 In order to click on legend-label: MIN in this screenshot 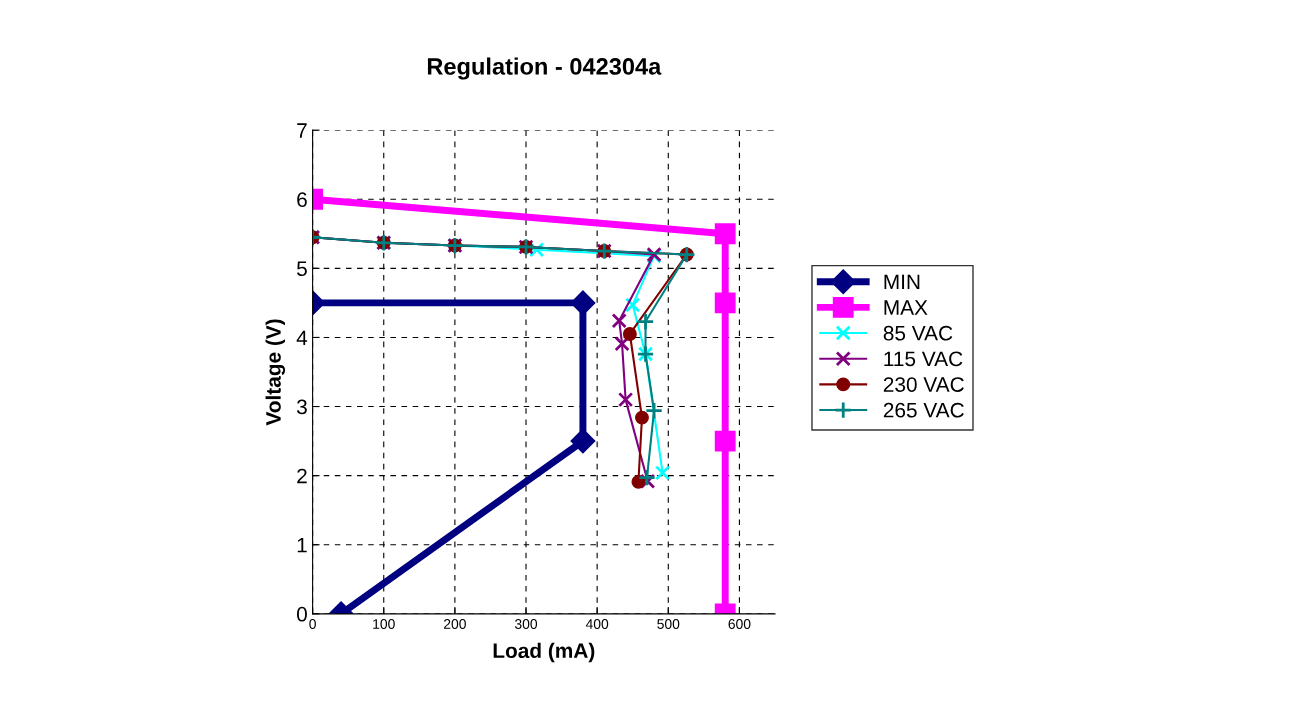, I will do `click(902, 282)`.